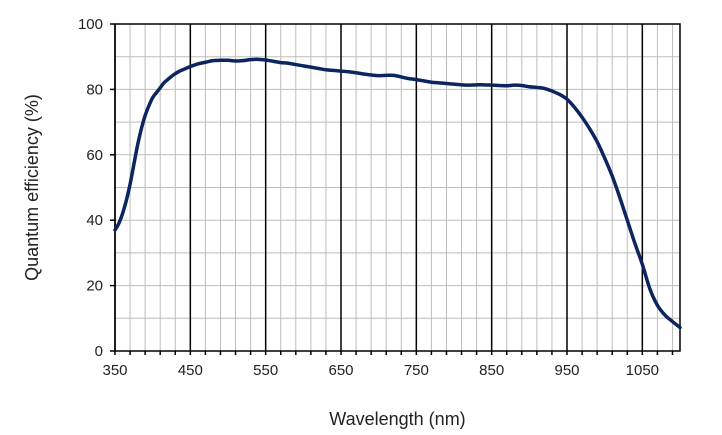 Image resolution: width=722 pixels, height=435 pixels. Describe the element at coordinates (397, 419) in the screenshot. I see `x-axis-title: Wavelength (nm)` at that location.